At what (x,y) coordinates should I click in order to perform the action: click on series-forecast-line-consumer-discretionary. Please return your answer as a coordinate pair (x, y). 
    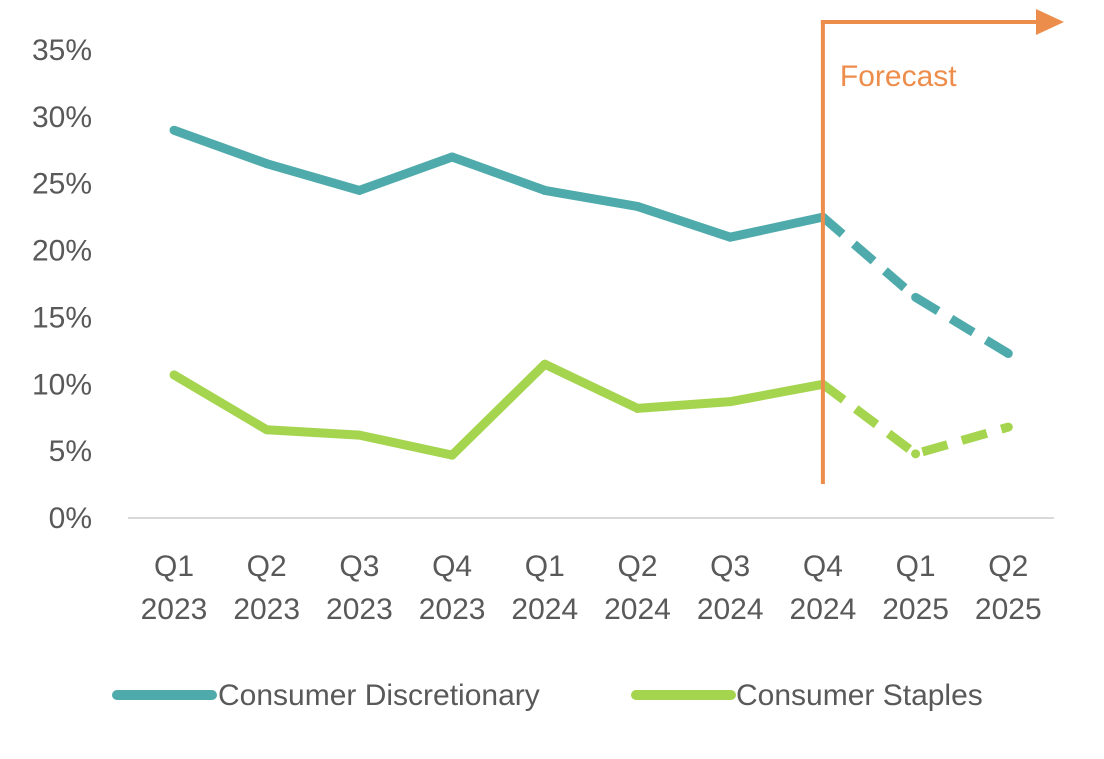
    Looking at the image, I should click on (915, 285).